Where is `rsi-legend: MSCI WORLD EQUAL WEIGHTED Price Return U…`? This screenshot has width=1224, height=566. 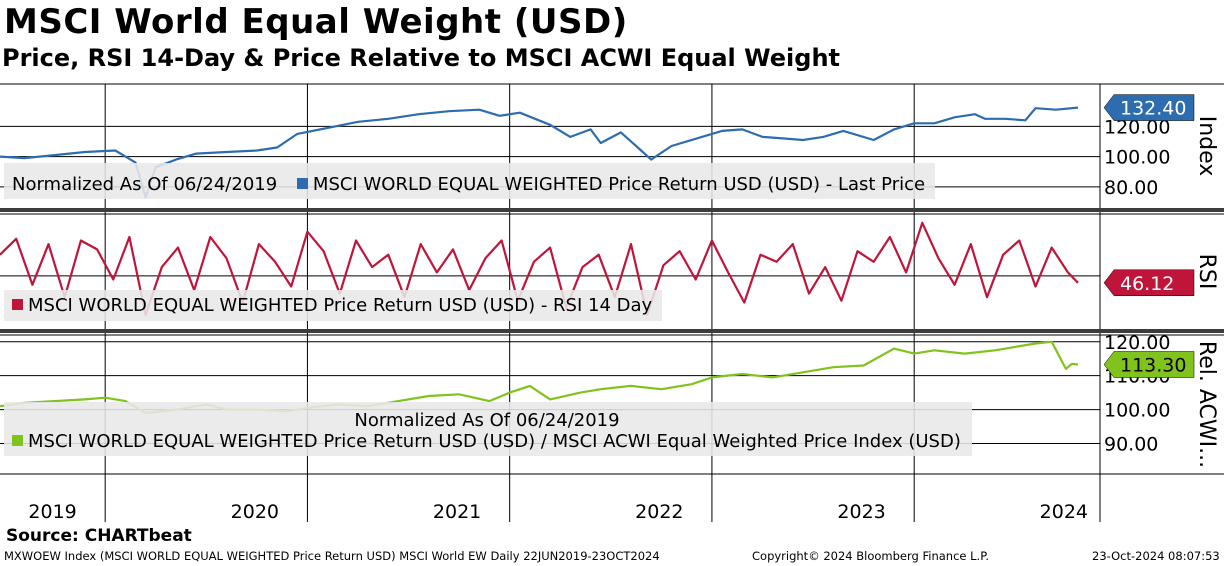 rsi-legend: MSCI WORLD EQUAL WEIGHTED Price Return U… is located at coordinates (333, 305).